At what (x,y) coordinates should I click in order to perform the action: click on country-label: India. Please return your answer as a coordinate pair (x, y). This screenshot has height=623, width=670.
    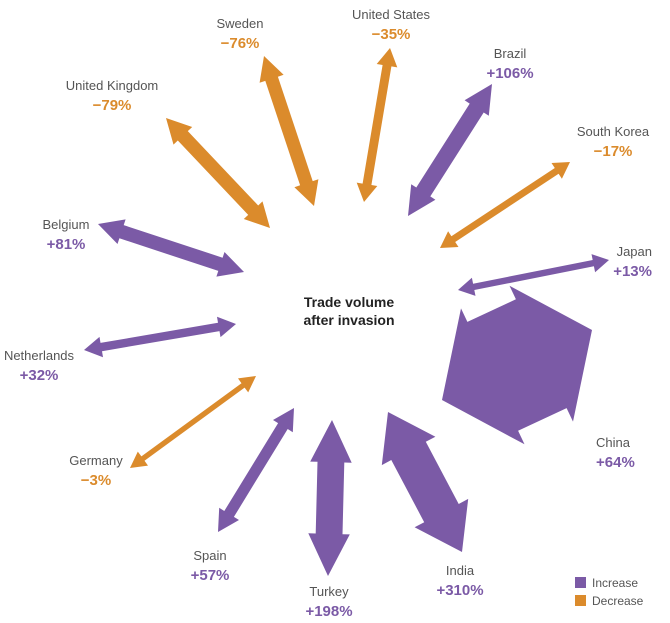
    Looking at the image, I should click on (460, 570).